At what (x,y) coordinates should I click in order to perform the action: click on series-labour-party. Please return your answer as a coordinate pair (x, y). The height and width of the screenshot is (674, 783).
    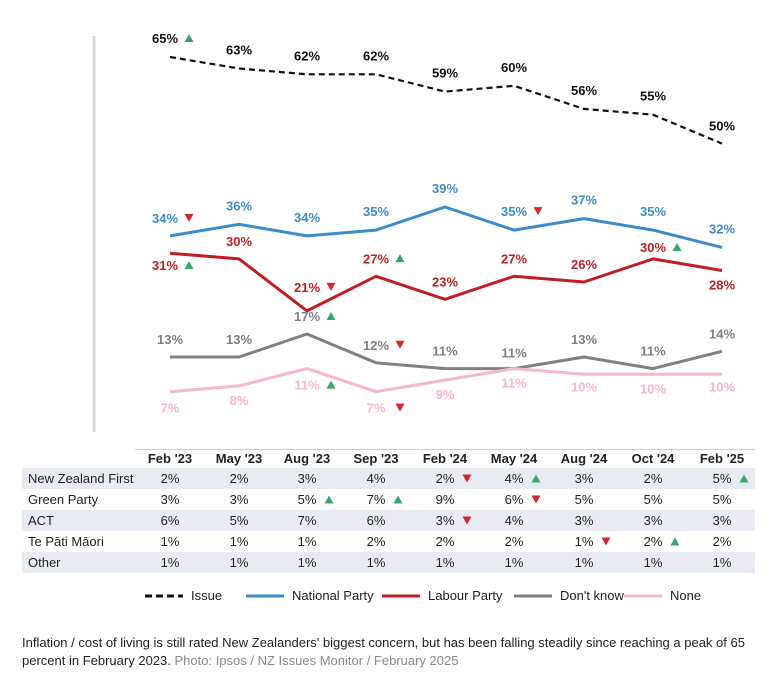
    Looking at the image, I should click on (446, 282).